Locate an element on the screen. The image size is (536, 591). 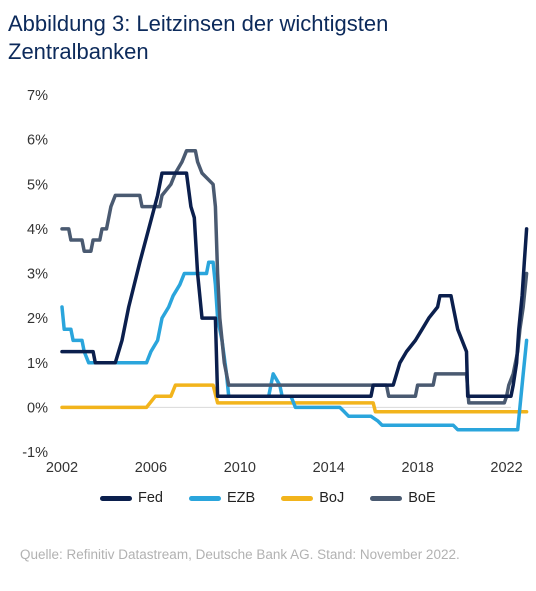
legend-label: Fed is located at coordinates (150, 498).